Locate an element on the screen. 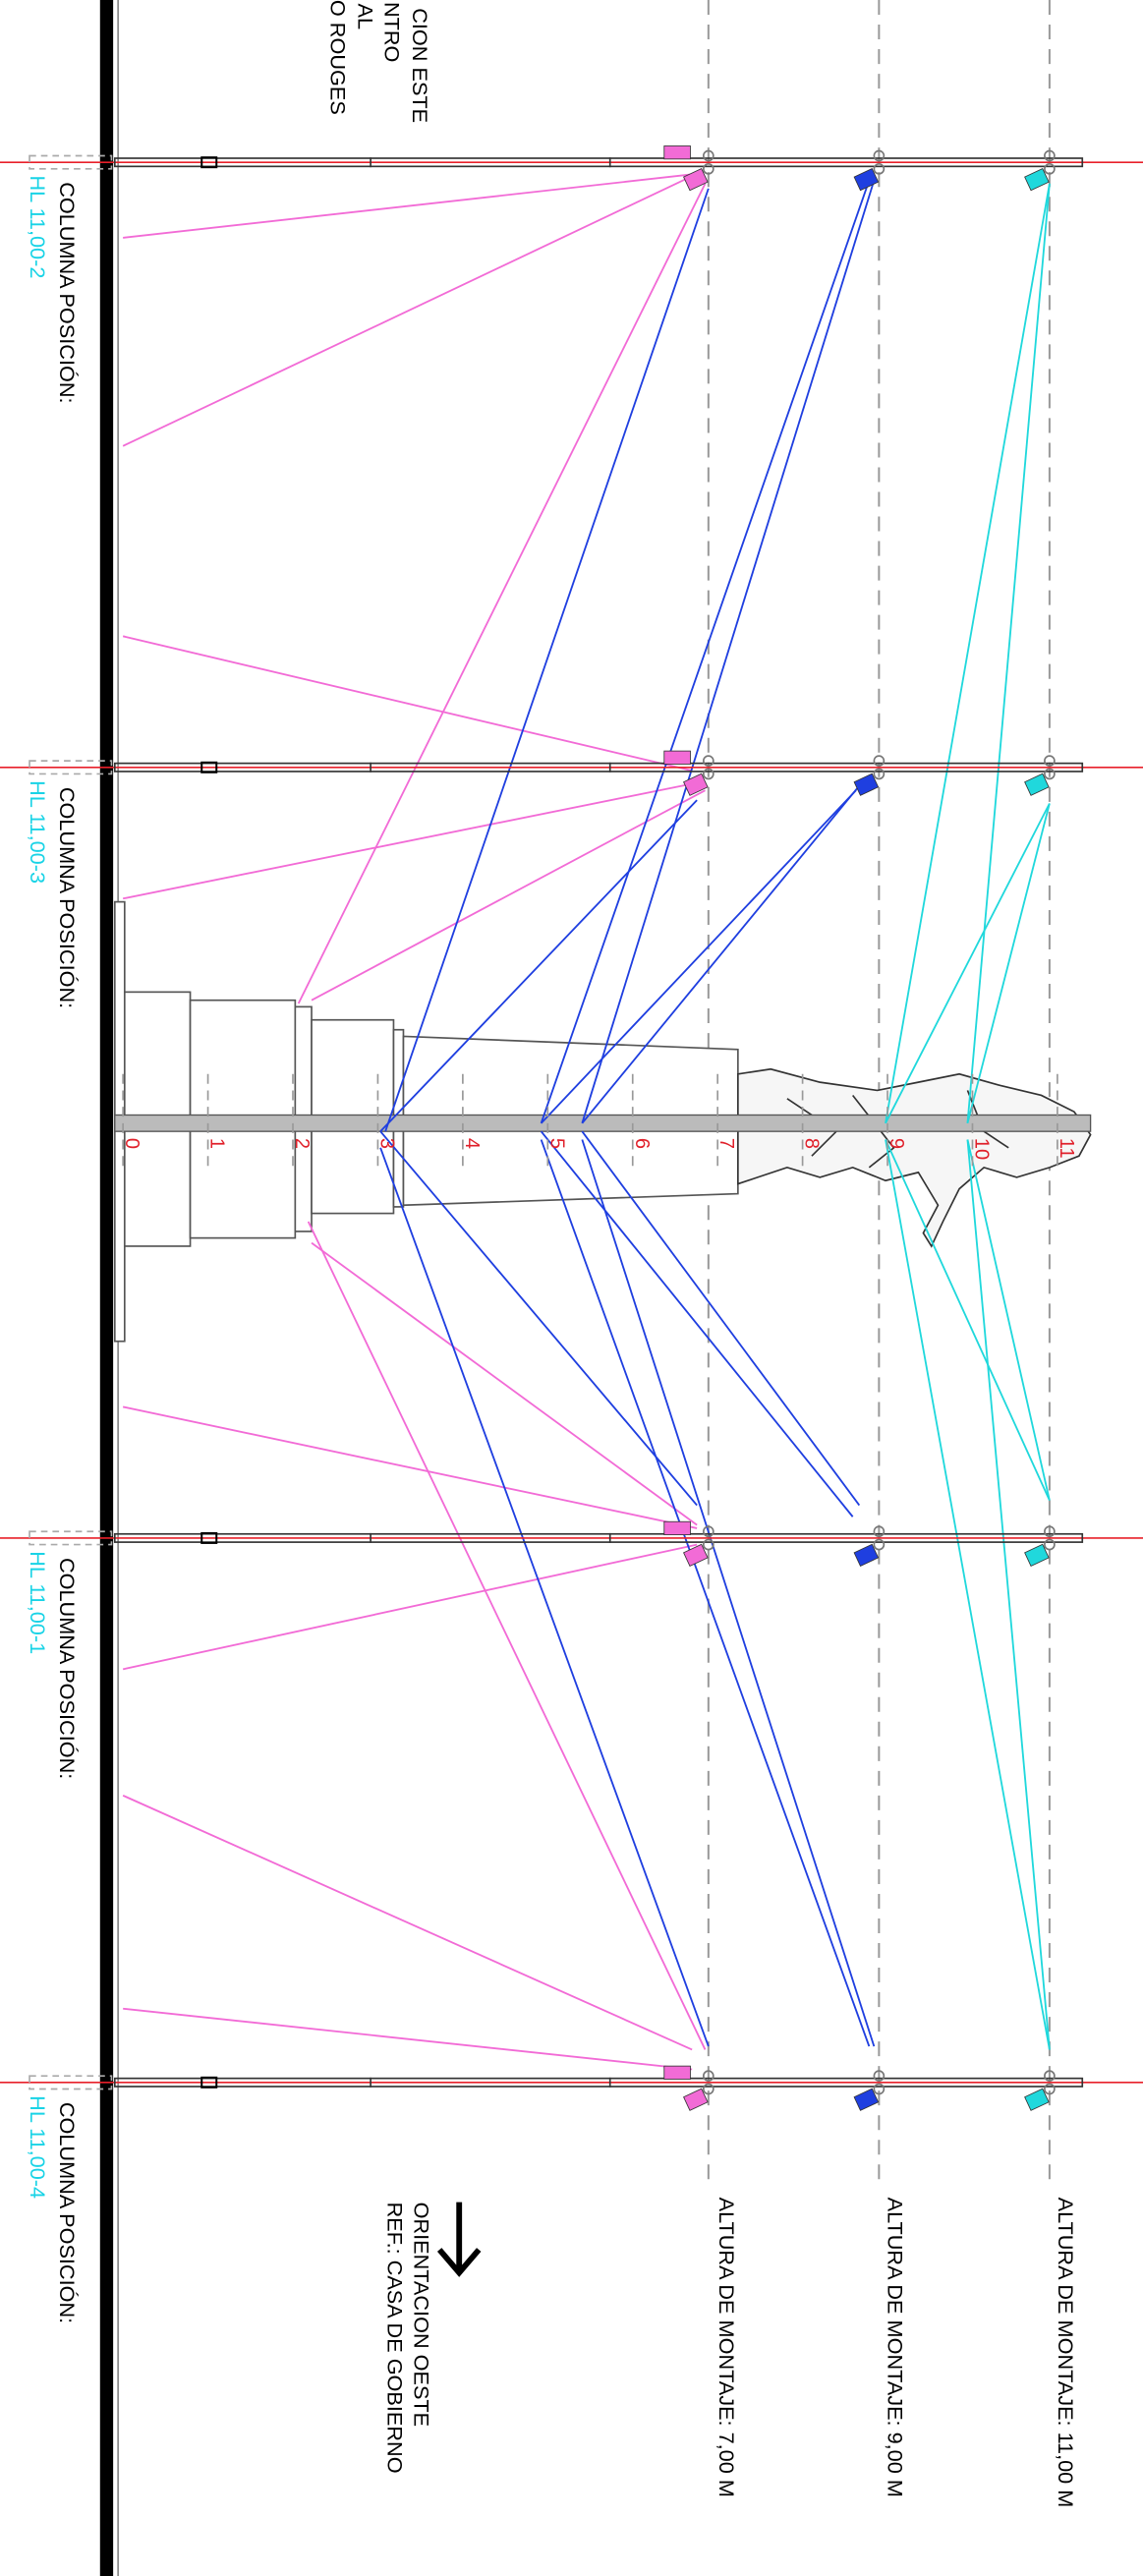  statue is located at coordinates (914, 1157).